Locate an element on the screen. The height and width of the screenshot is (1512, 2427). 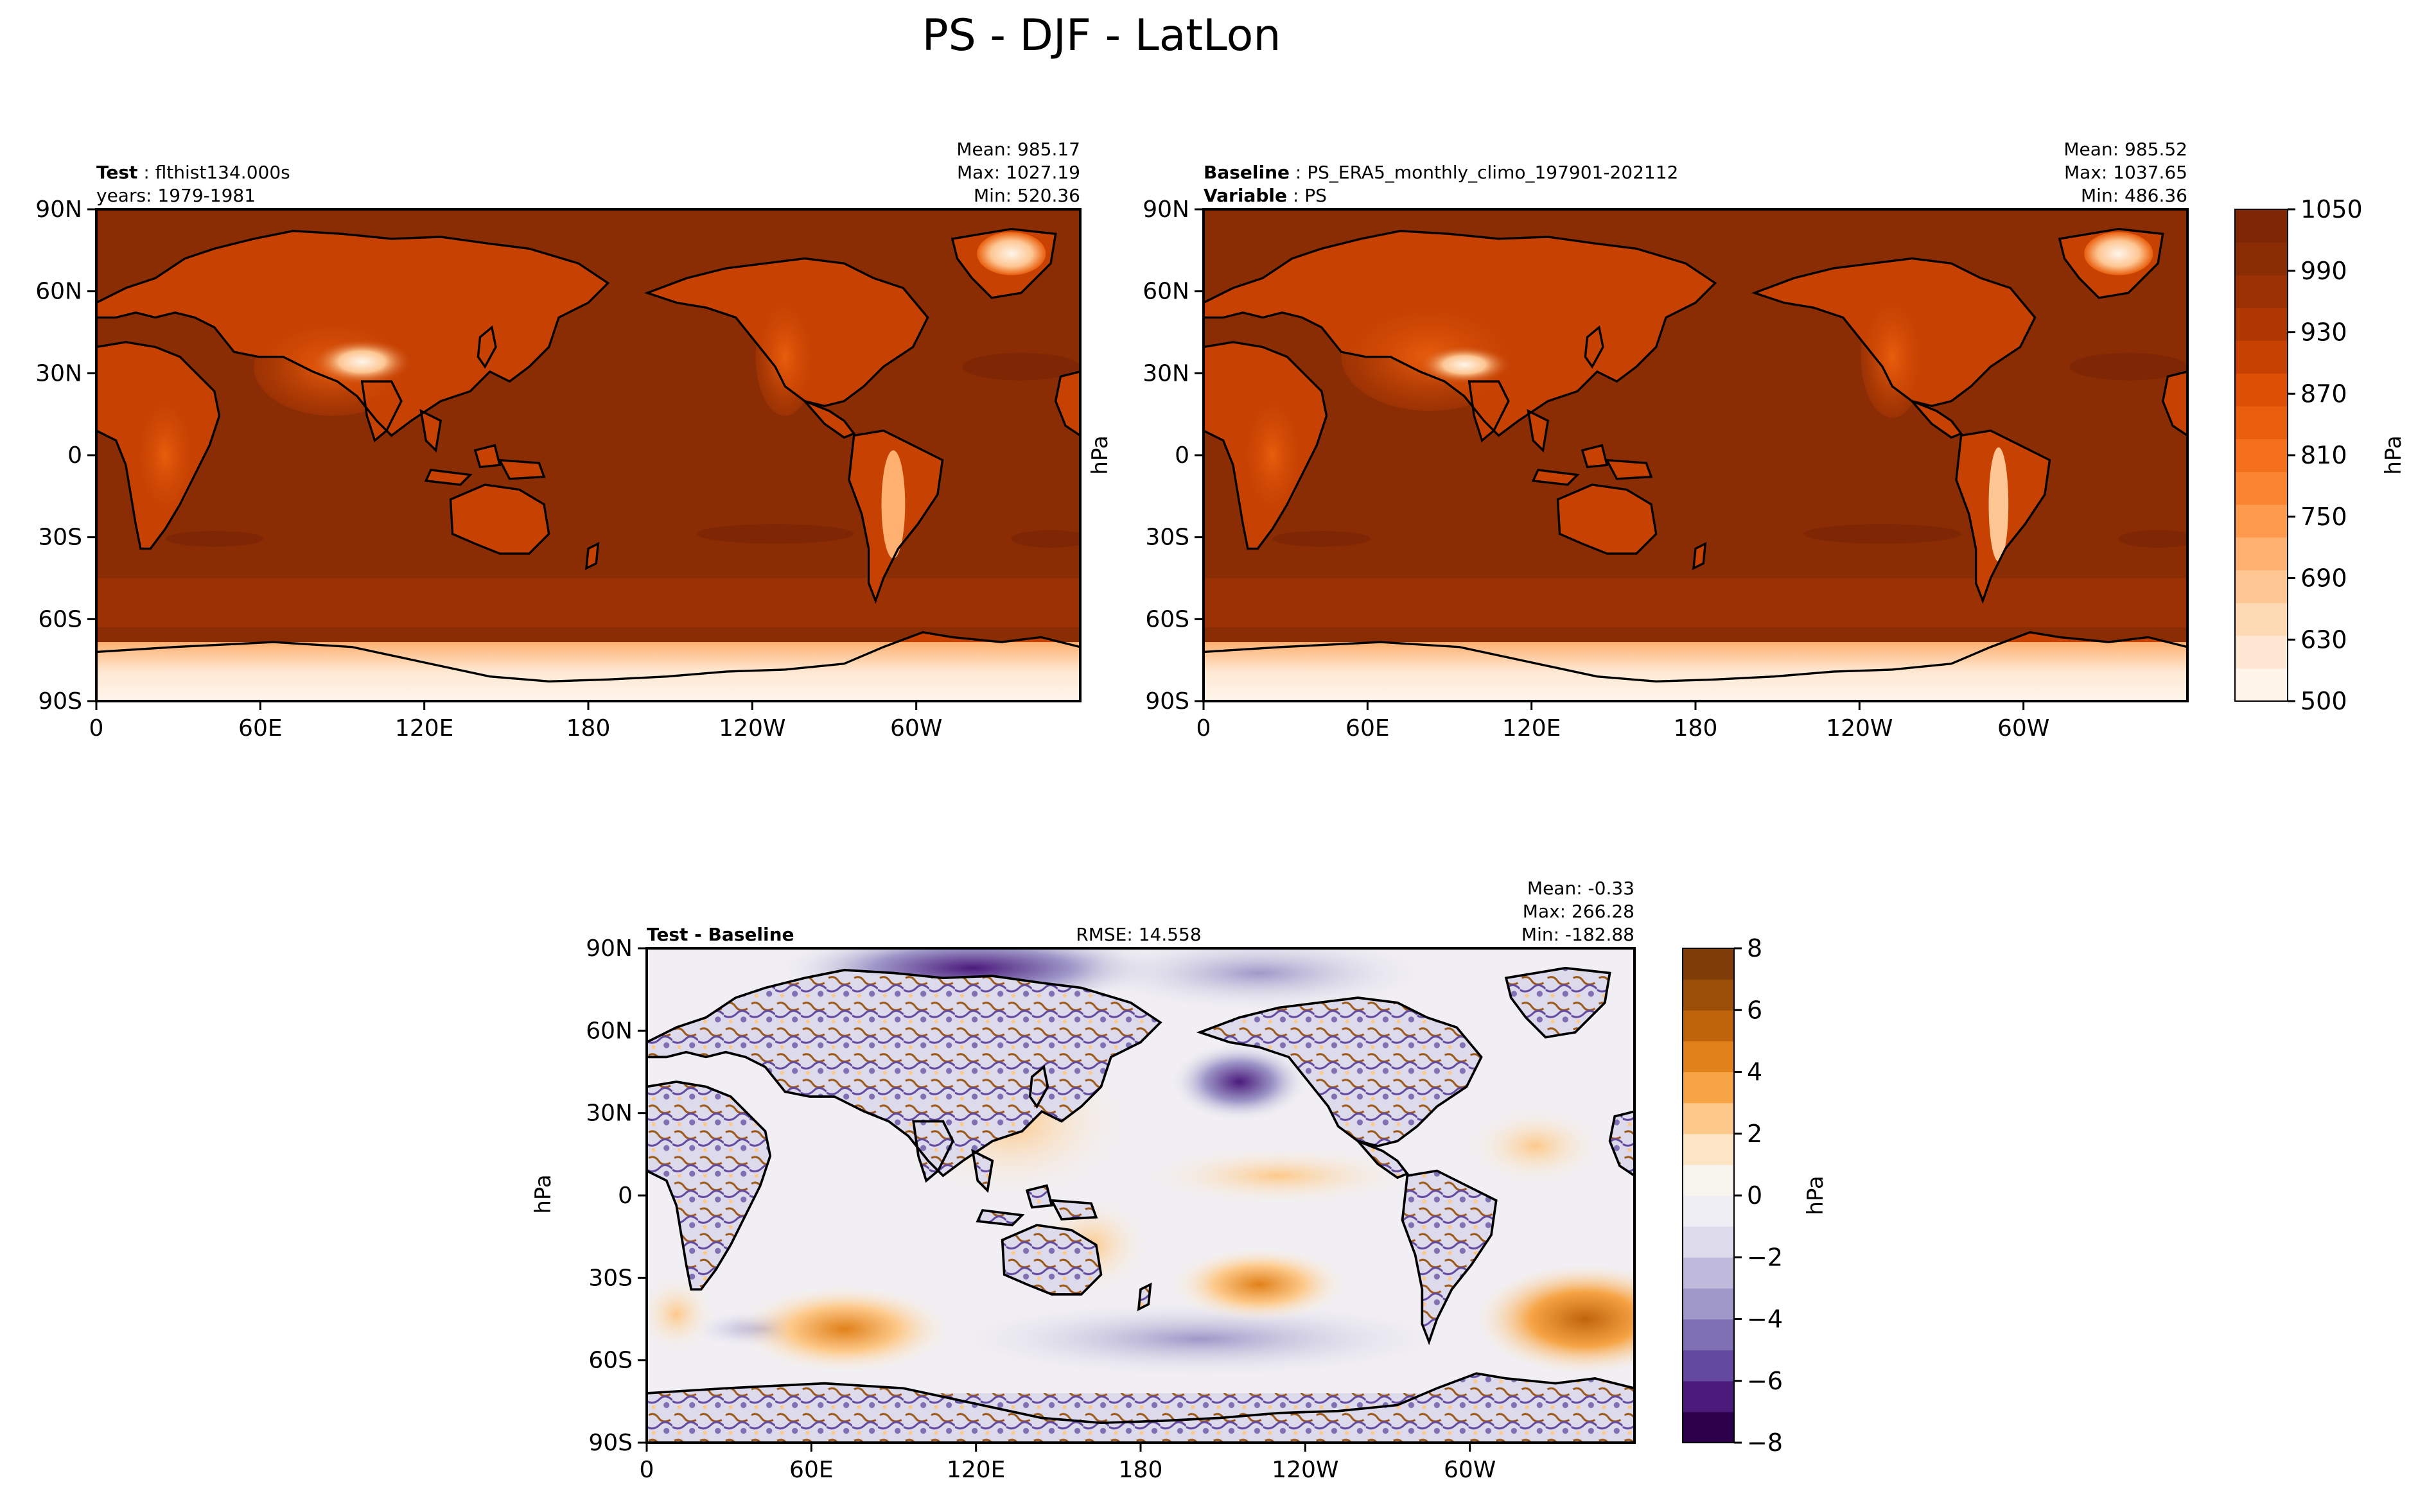
colorbar-tick-label: 0 is located at coordinates (1754, 1195).